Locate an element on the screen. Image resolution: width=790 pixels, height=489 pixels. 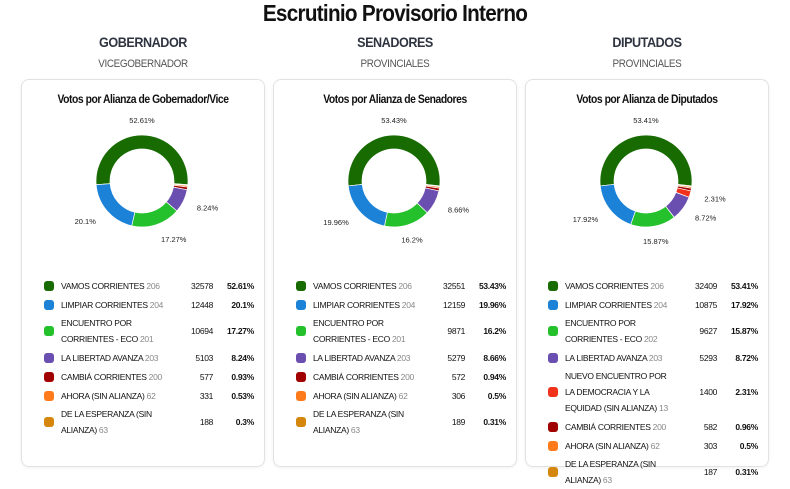
votes: 10875 is located at coordinates (706, 304).